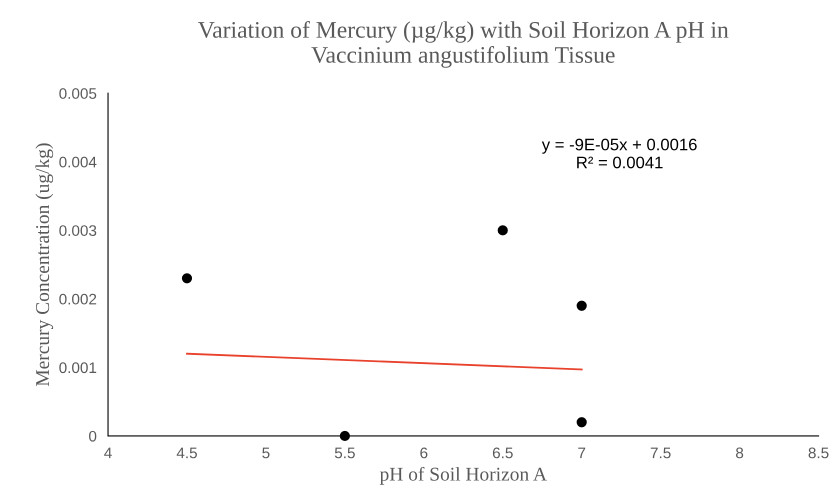  What do you see at coordinates (463, 475) in the screenshot?
I see `x-axis-title: pH of Soil Horizon A` at bounding box center [463, 475].